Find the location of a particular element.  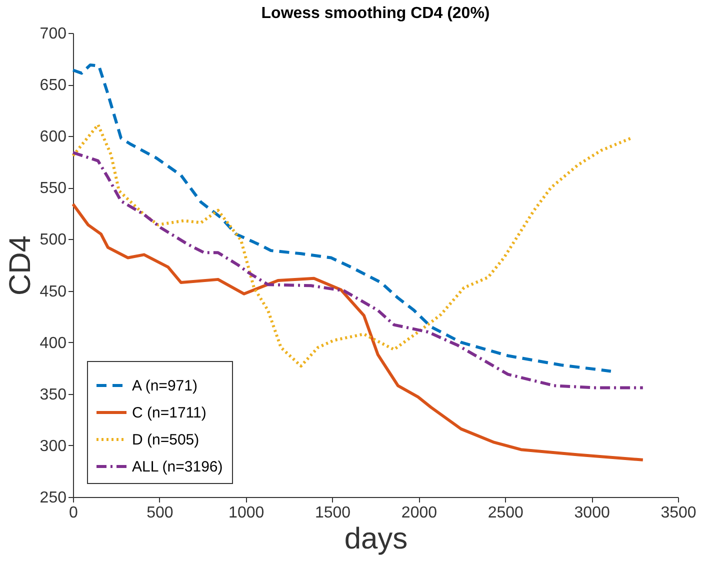

x-tick-label: 3000 is located at coordinates (592, 513).